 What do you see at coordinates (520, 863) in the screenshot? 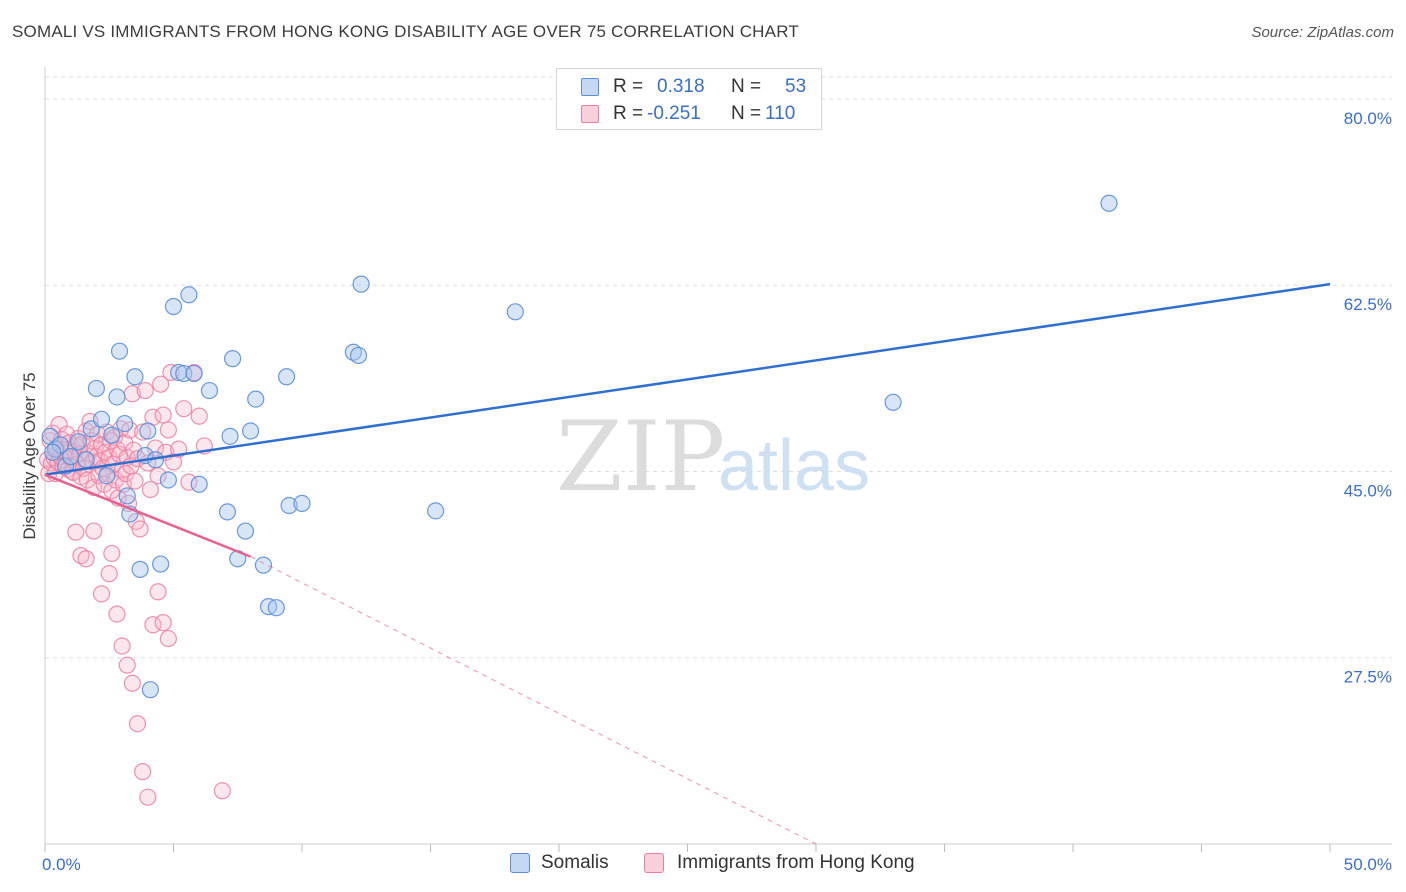
I see `bottom-legend-swatch-blue` at bounding box center [520, 863].